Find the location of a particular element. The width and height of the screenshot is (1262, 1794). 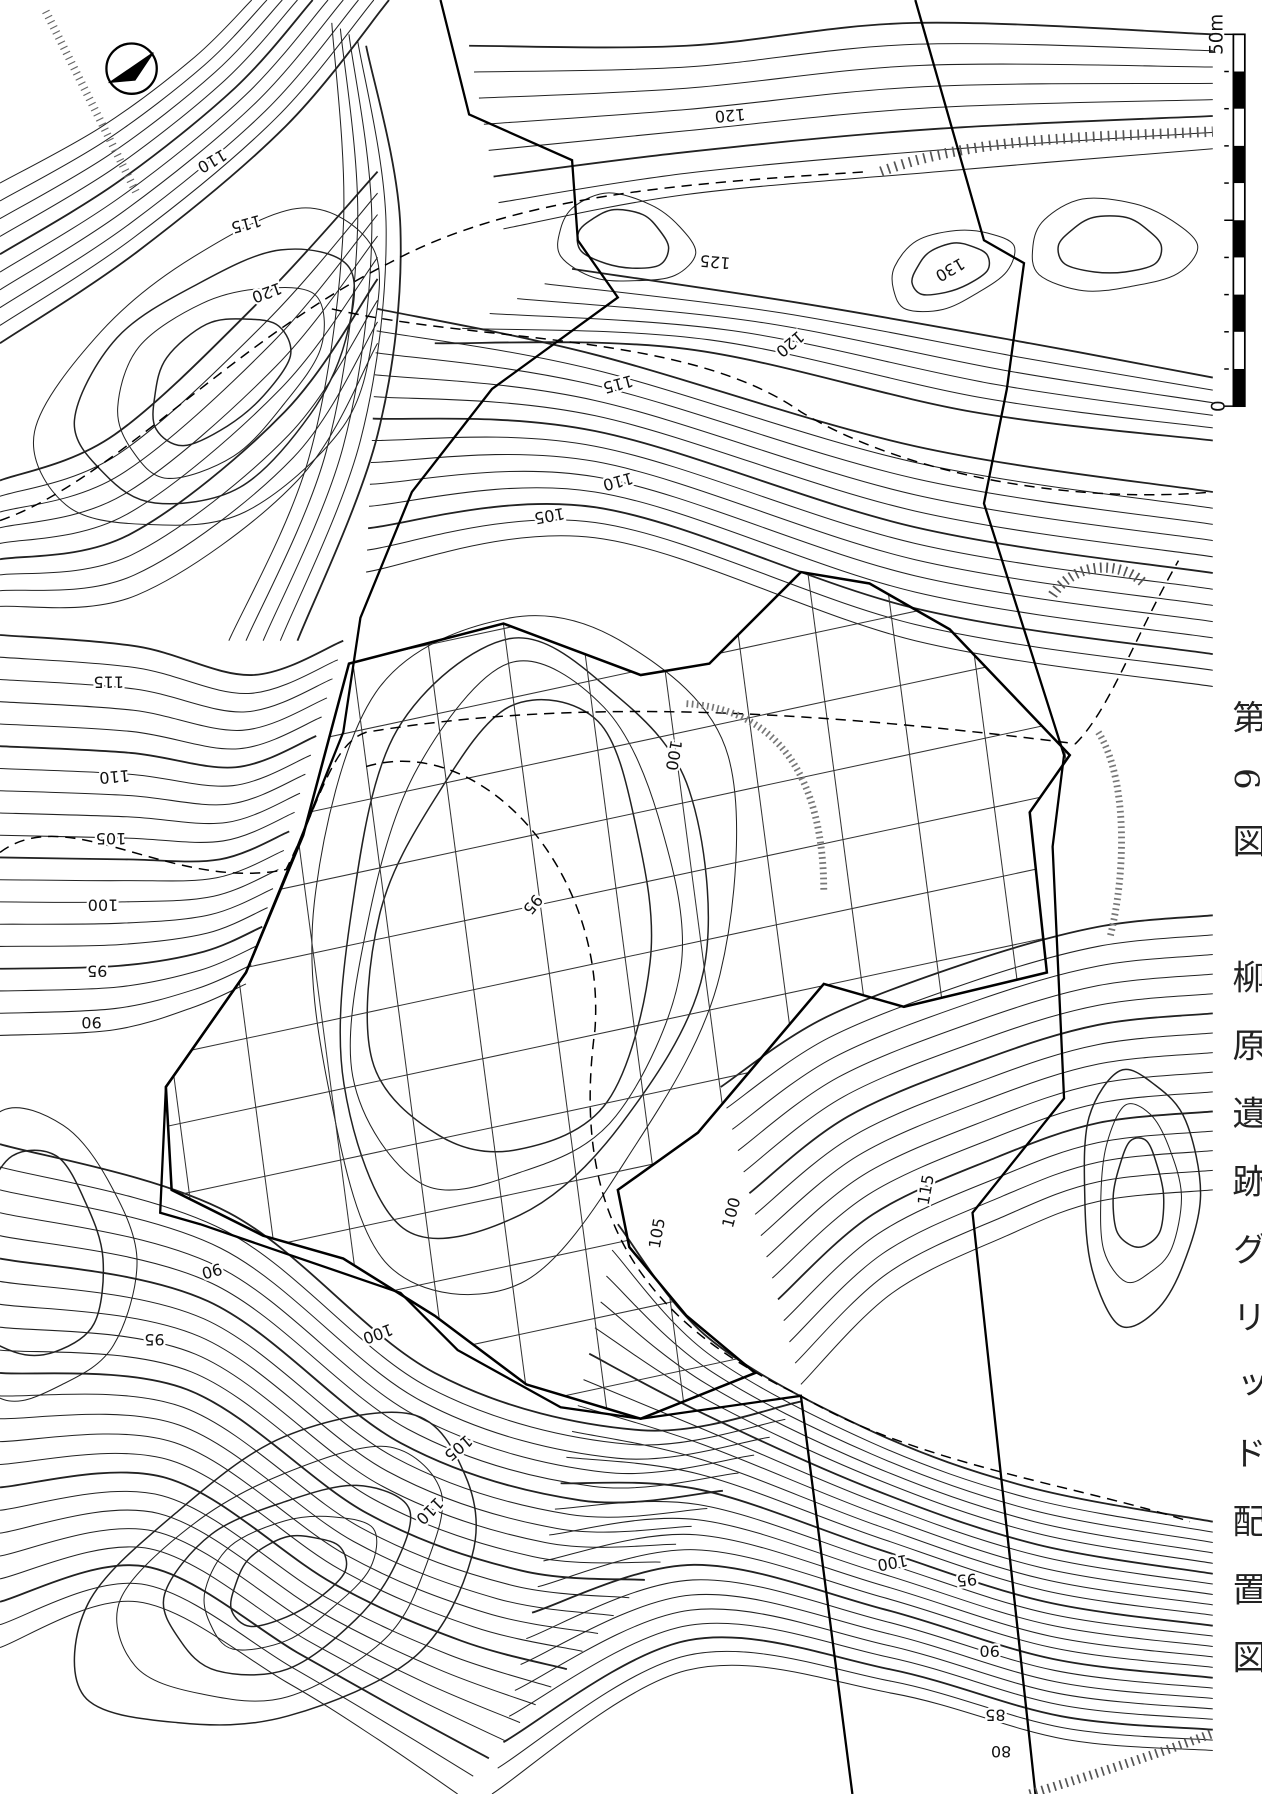

scale-label: 50m is located at coordinates (1216, 34).